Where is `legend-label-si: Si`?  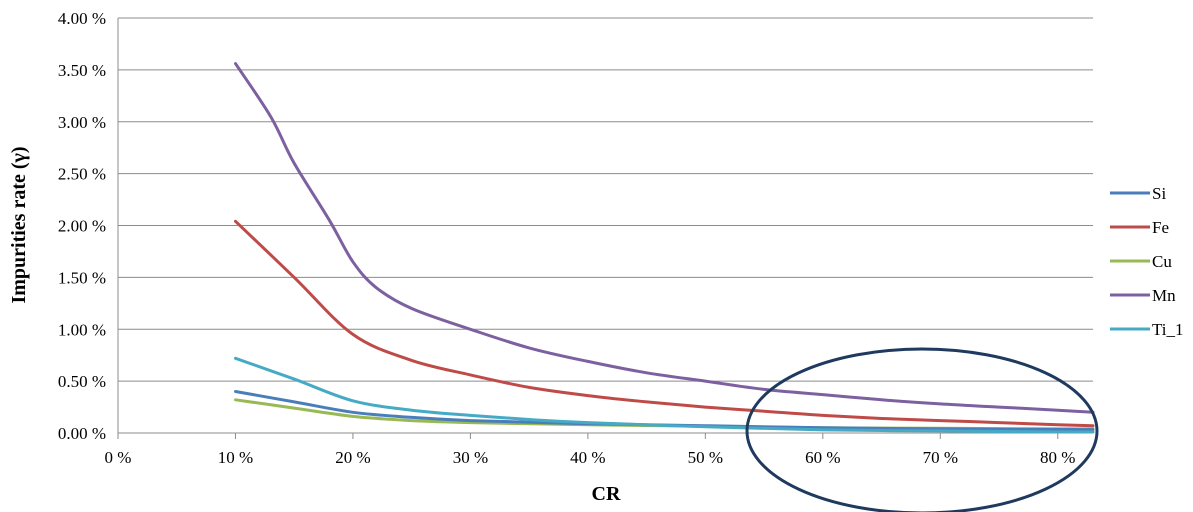 legend-label-si: Si is located at coordinates (1159, 193).